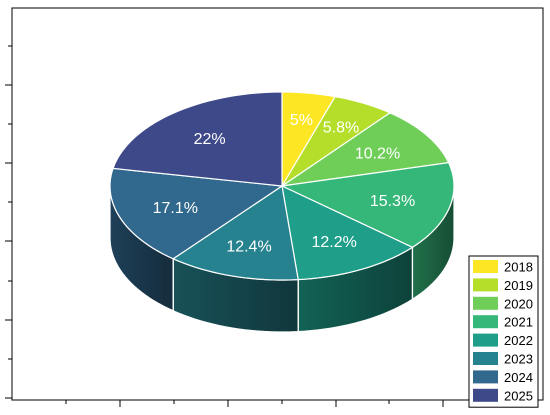  What do you see at coordinates (485, 266) in the screenshot?
I see `legend-swatch-2018` at bounding box center [485, 266].